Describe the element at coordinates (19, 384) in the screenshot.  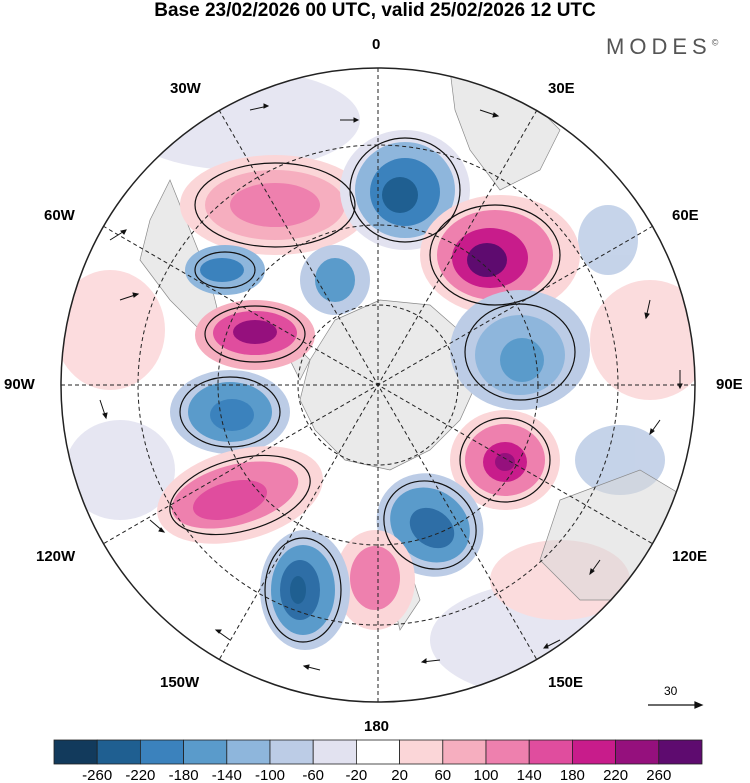
I see `longitude-label-90w: 90W` at that location.